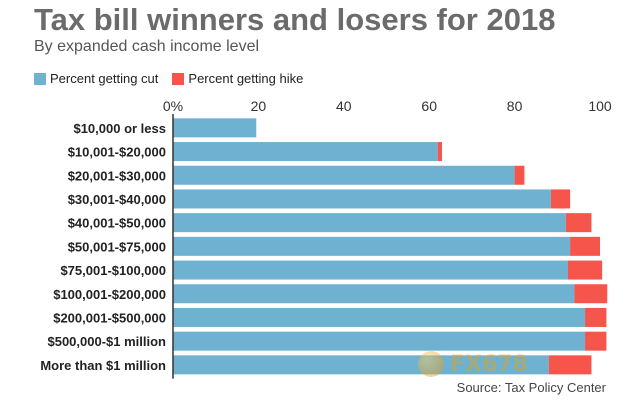  What do you see at coordinates (117, 246) in the screenshot?
I see `category-label: $50,001-$75,000` at bounding box center [117, 246].